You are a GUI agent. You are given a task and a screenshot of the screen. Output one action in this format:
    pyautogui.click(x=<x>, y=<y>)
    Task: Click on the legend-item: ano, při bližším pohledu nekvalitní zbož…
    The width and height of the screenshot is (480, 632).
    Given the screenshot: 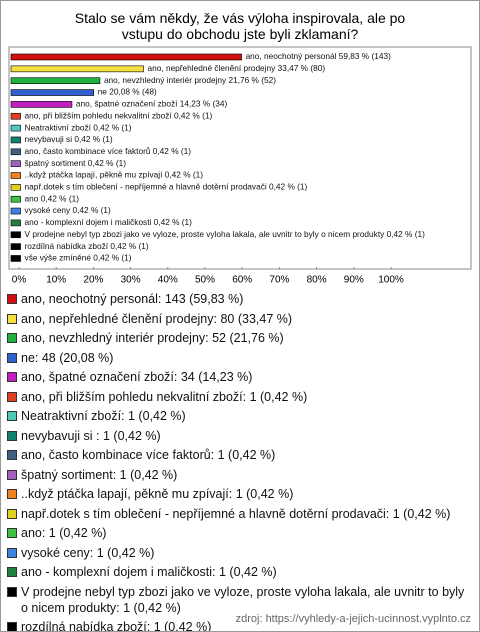 What is the action you would take?
    pyautogui.click(x=238, y=397)
    